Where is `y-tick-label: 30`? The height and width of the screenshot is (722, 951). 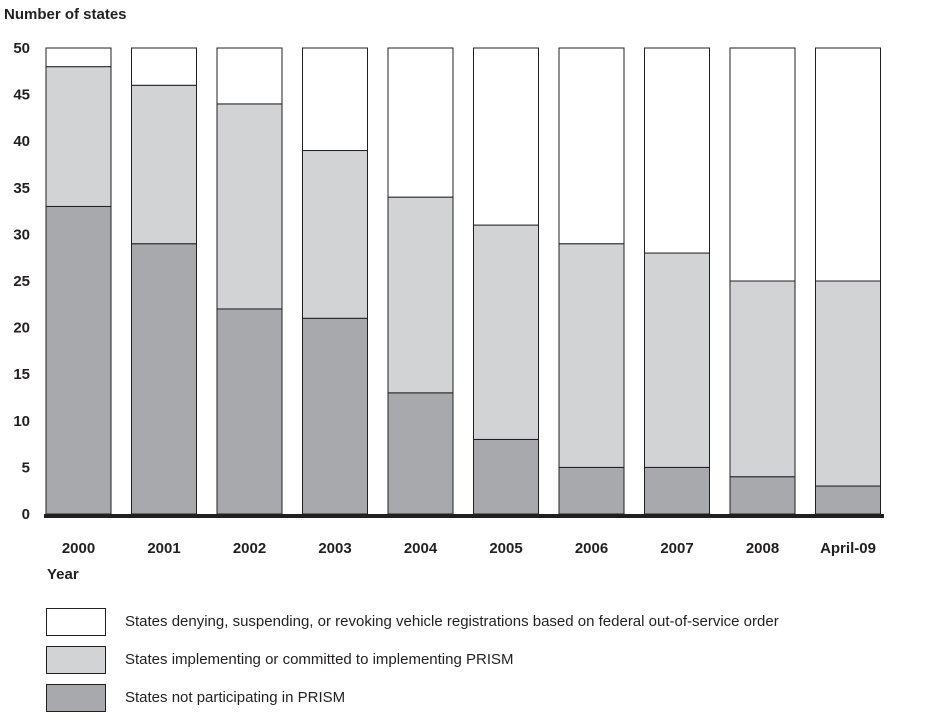
y-tick-label: 30 is located at coordinates (21, 234).